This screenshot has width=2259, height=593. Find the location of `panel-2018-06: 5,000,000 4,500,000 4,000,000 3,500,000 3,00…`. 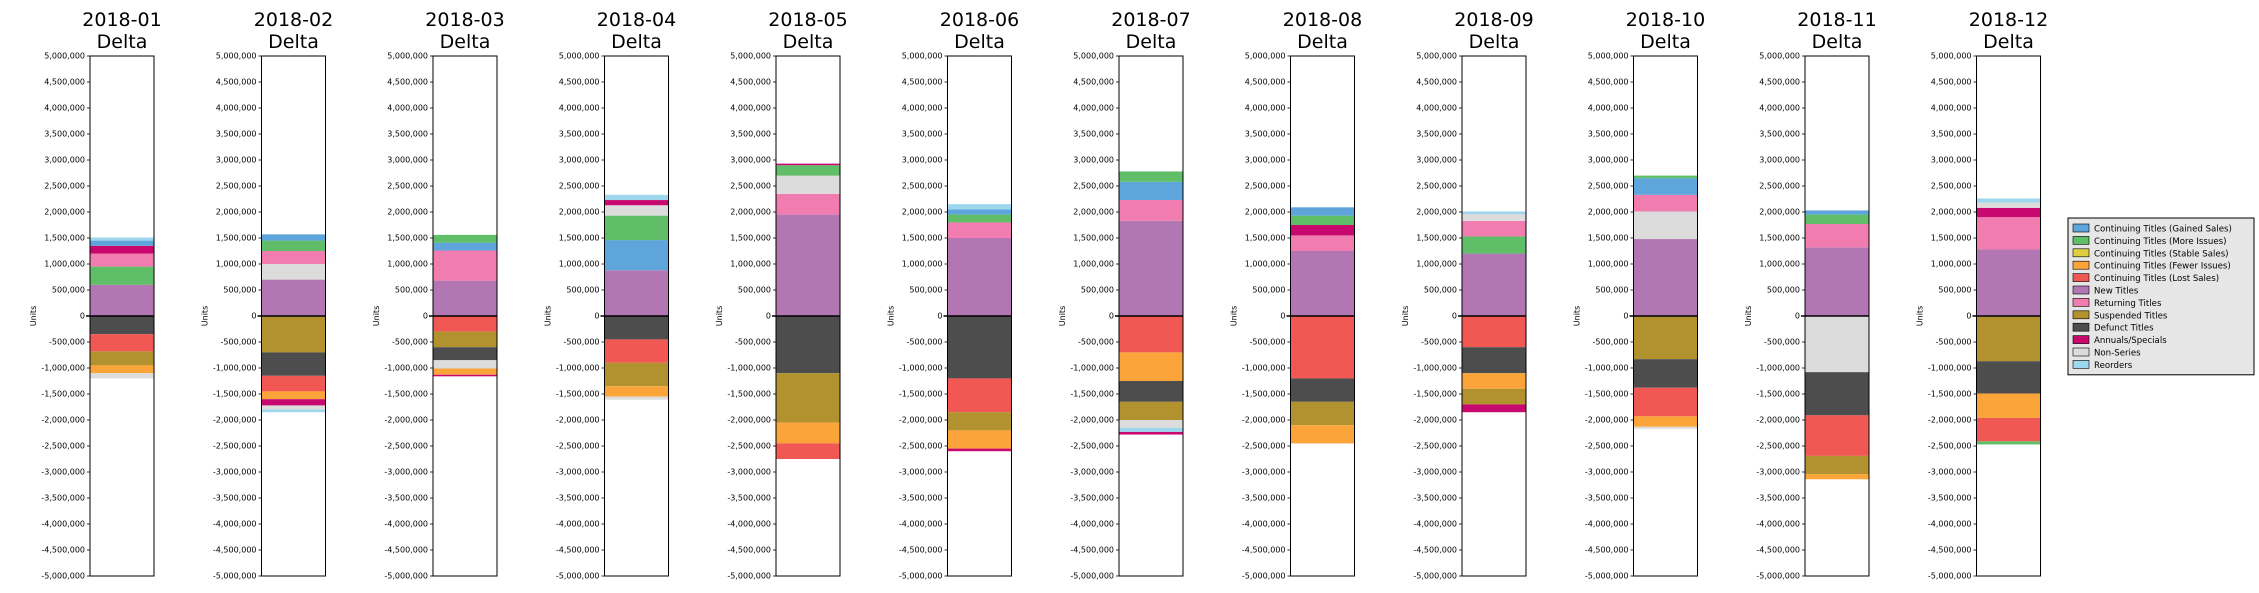

panel-2018-06: 5,000,000 4,500,000 4,000,000 3,500,000 3,00… is located at coordinates (953, 295).